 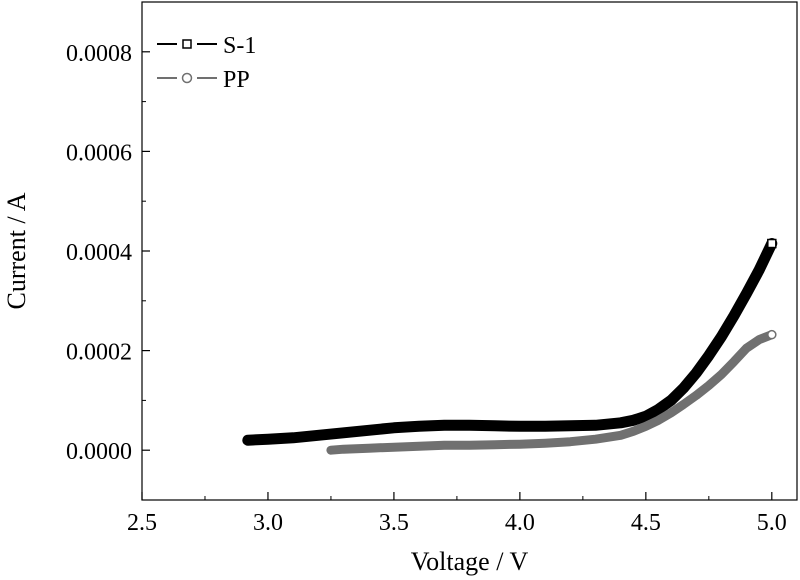 I want to click on y-tick-label: 0.0004, so click(x=99, y=253).